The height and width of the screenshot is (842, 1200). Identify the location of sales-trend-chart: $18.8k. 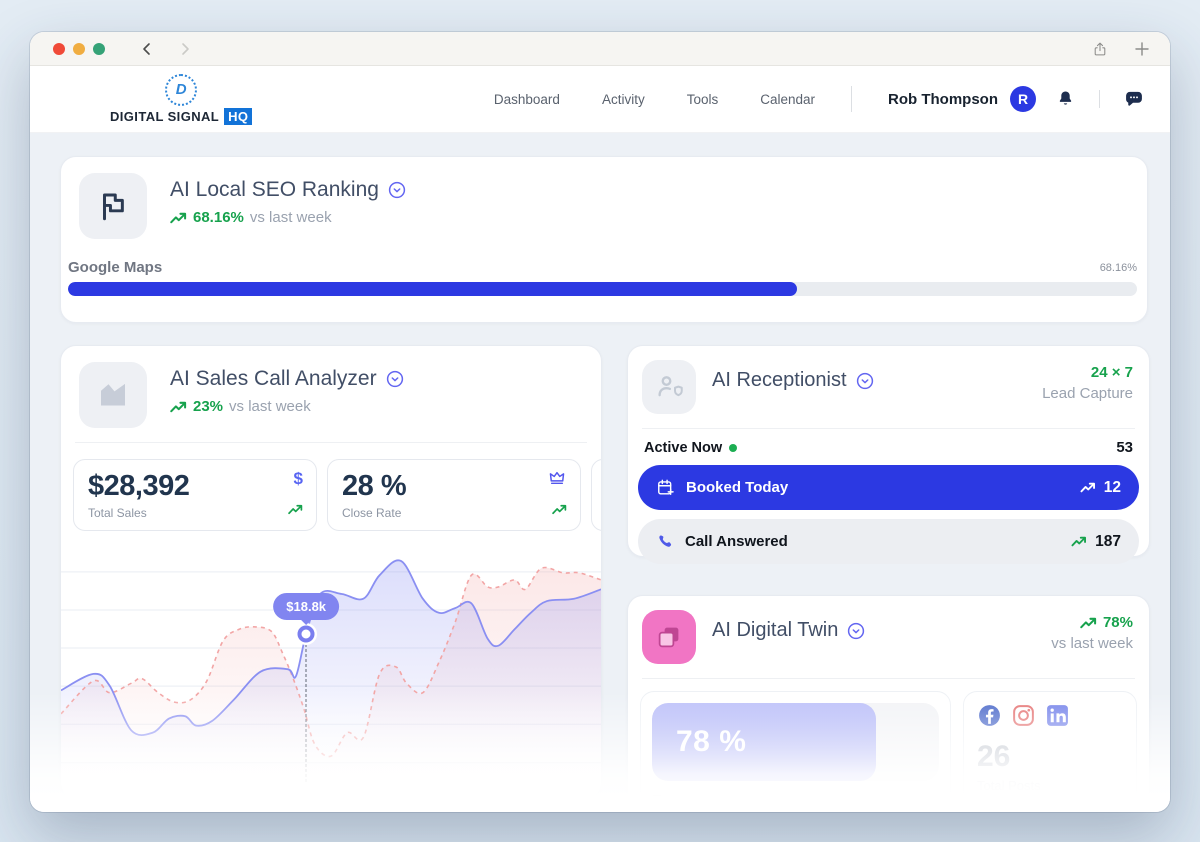
(331, 664).